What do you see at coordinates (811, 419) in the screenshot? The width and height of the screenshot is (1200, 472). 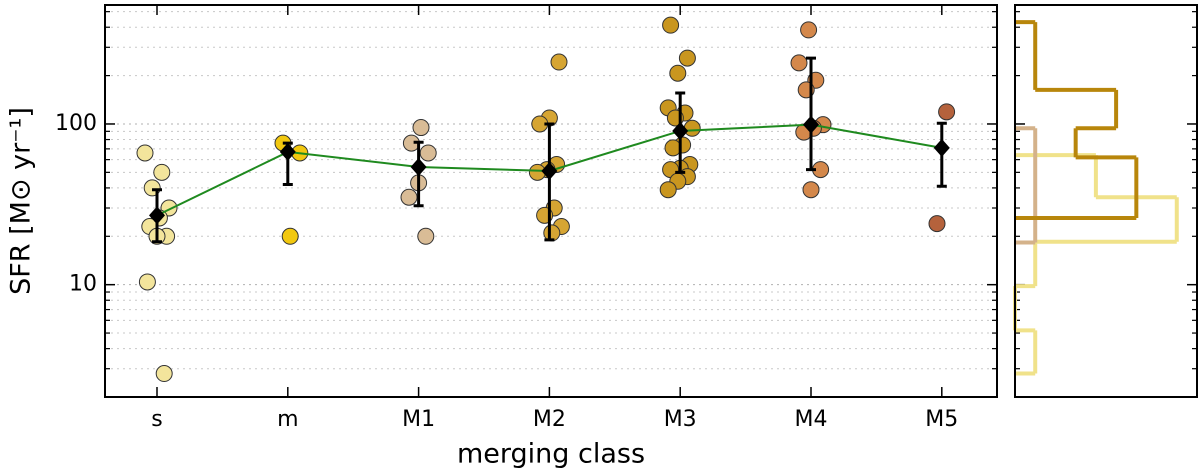 I see `x-tick-label: M4` at bounding box center [811, 419].